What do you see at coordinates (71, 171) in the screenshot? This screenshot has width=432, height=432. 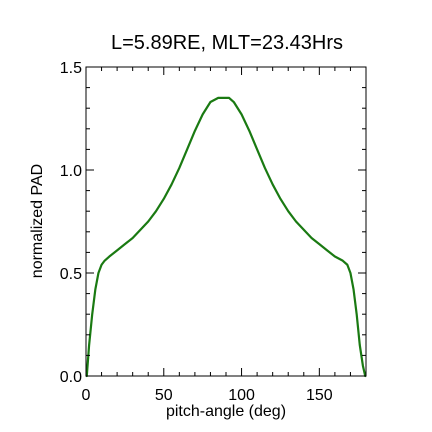 I see `y-tick-label: 1.0` at bounding box center [71, 171].